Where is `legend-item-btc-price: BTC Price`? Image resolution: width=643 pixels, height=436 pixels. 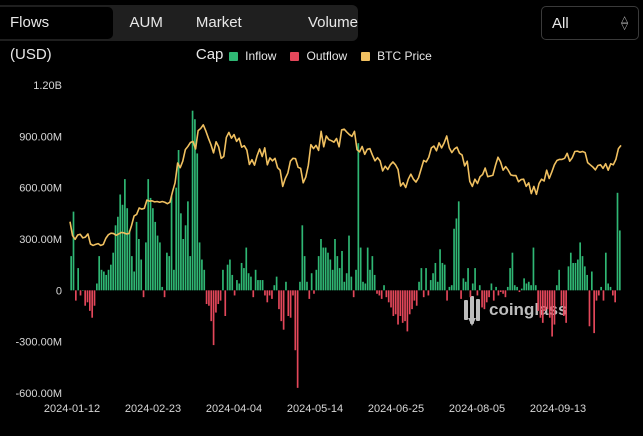 legend-item-btc-price: BTC Price is located at coordinates (396, 56).